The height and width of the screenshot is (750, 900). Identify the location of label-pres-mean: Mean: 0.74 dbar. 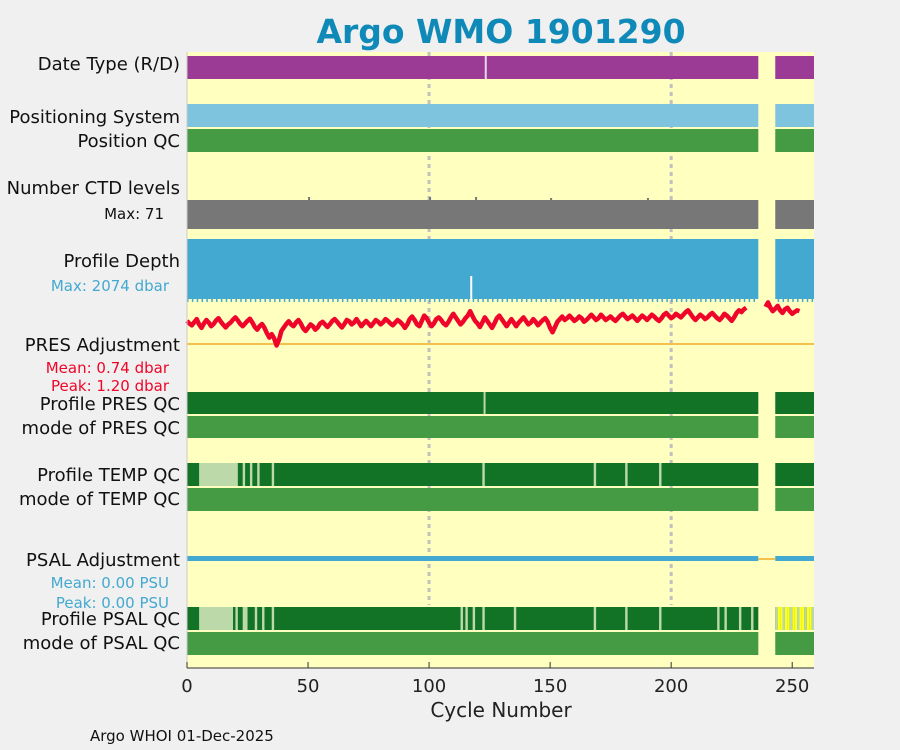
(108, 368).